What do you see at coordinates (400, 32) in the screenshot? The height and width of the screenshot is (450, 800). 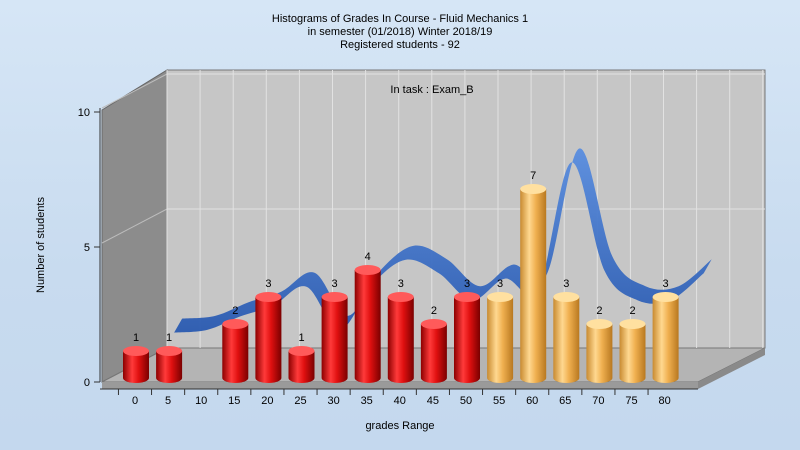 I see `chart-title-line-2: in semester (01/2018) Winter 2018/19` at bounding box center [400, 32].